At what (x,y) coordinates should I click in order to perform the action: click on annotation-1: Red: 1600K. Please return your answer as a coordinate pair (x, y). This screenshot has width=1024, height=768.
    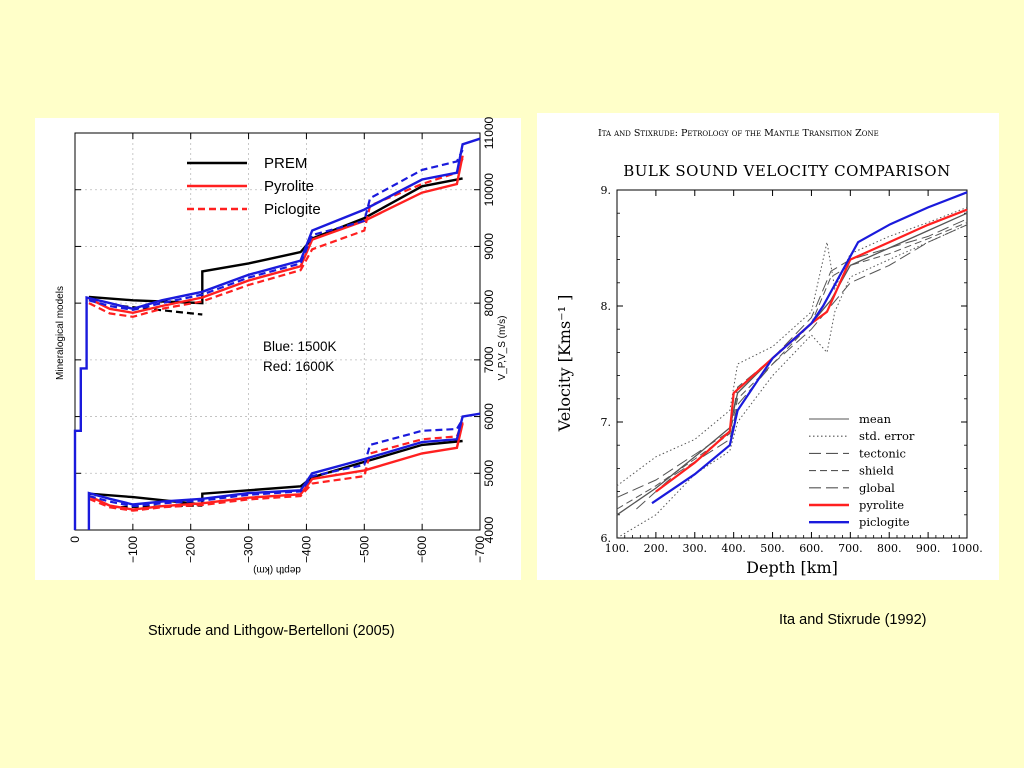
    Looking at the image, I should click on (298, 366).